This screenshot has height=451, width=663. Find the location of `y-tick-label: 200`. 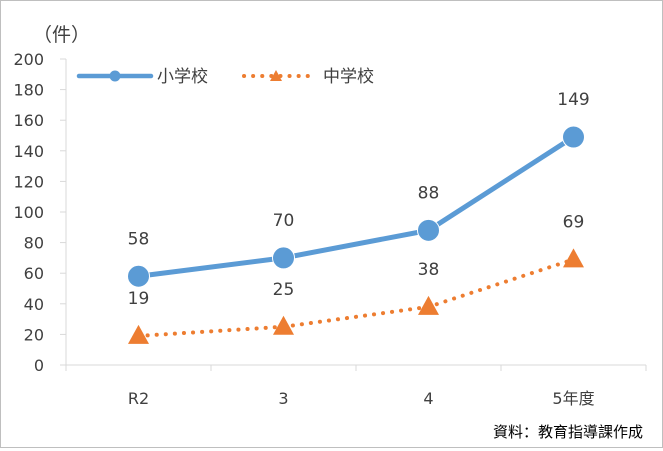

y-tick-label: 200 is located at coordinates (28, 59).